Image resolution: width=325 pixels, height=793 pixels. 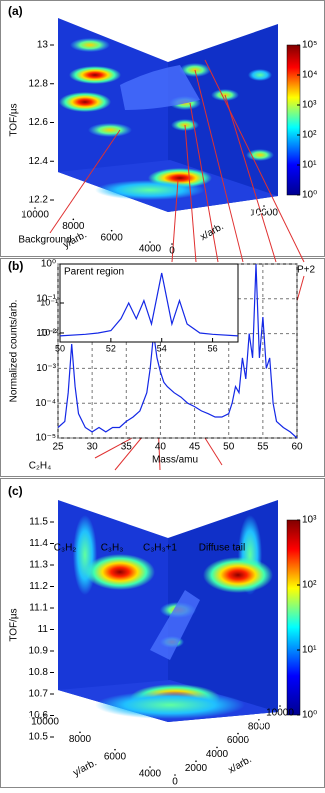 I want to click on z-tick-label: 11, so click(x=43, y=629).